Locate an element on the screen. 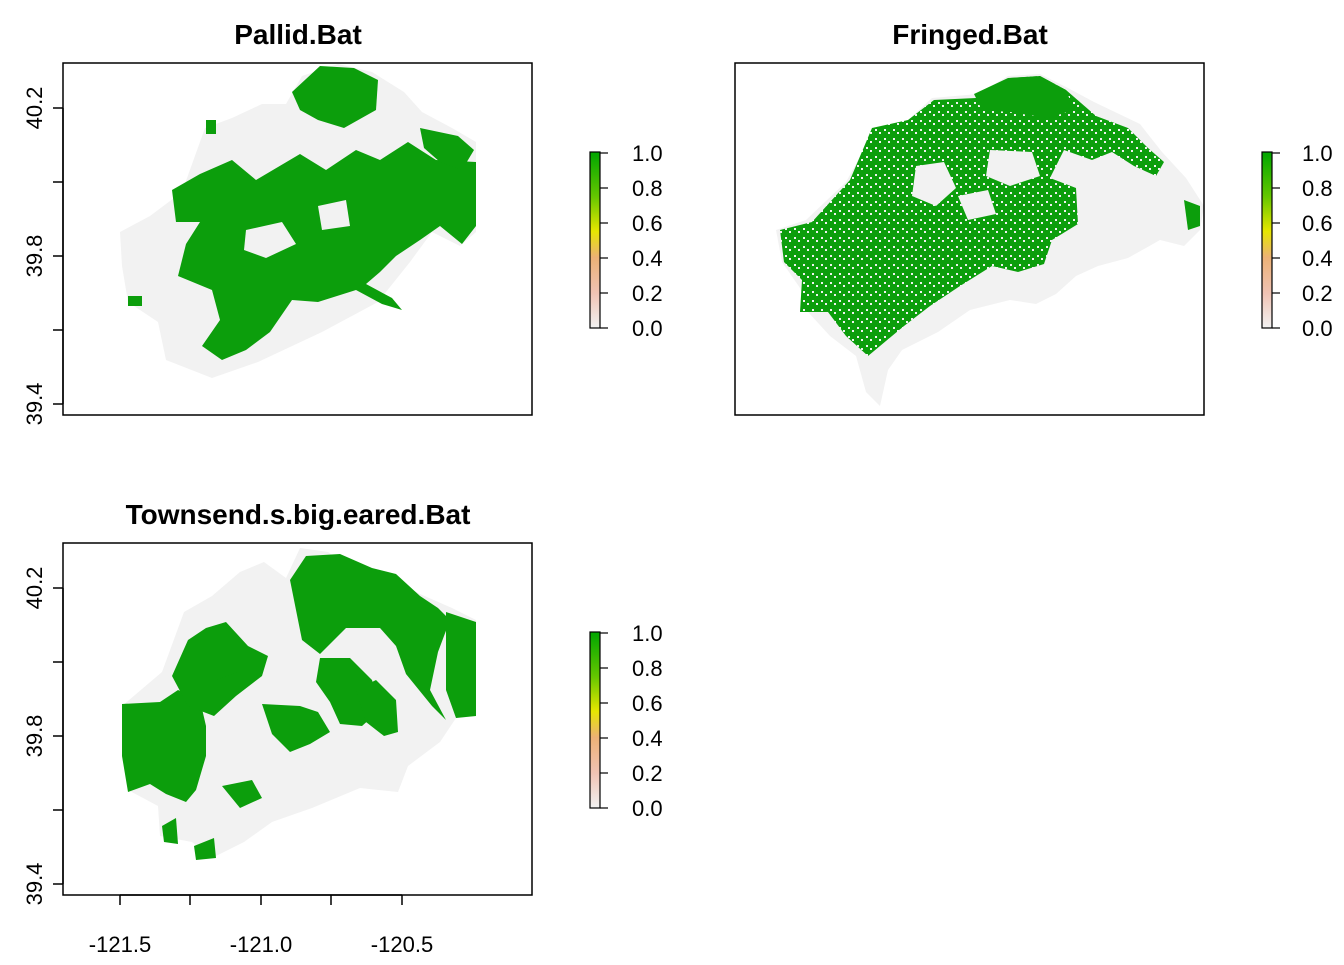  panel-title: Townsend.s.big.eared.Bat is located at coordinates (298, 514).